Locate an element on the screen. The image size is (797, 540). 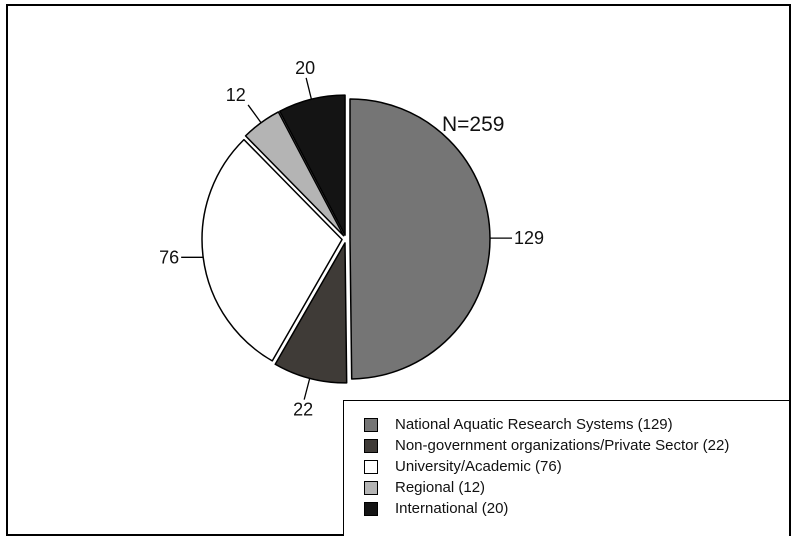
legend-item: International (20) is located at coordinates (576, 508).